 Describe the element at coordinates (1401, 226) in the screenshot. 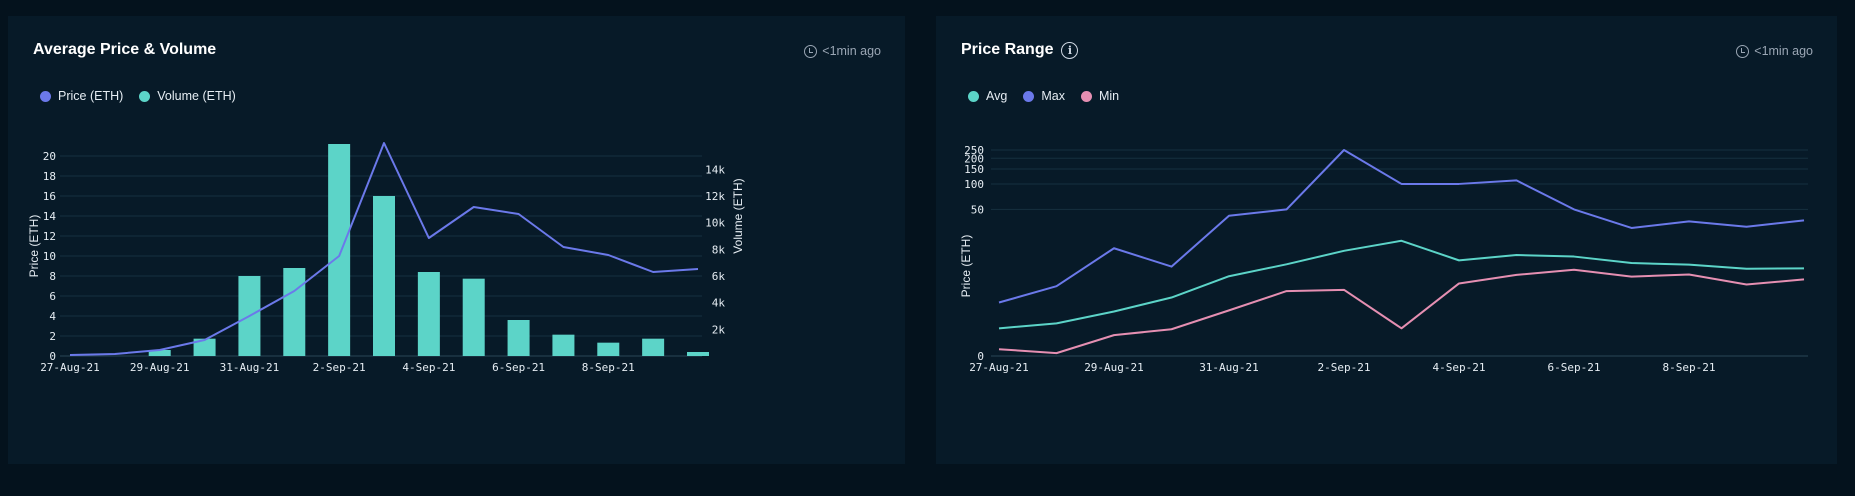

I see `series-line-max` at that location.